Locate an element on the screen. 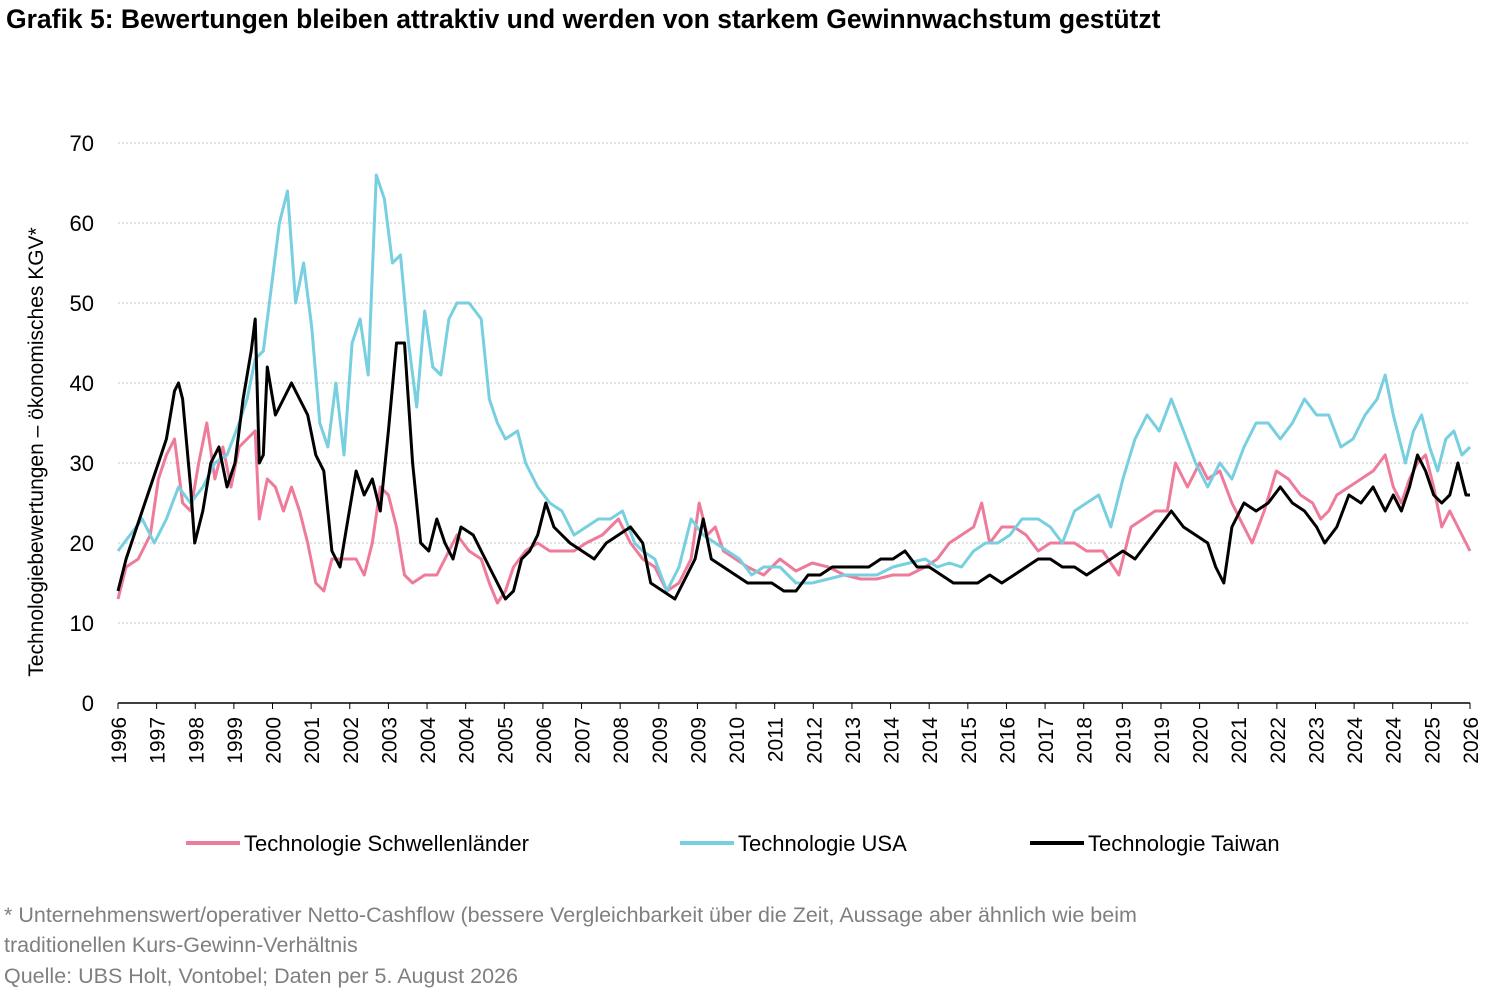 Image resolution: width=1500 pixels, height=994 pixels. legend-label-3: Technologie Taiwan is located at coordinates (1184, 843).